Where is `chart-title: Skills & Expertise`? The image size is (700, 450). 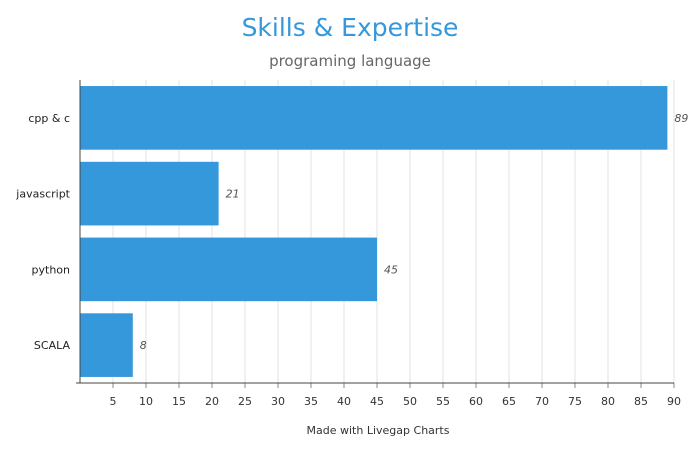
chart-title: Skills & Expertise is located at coordinates (350, 27).